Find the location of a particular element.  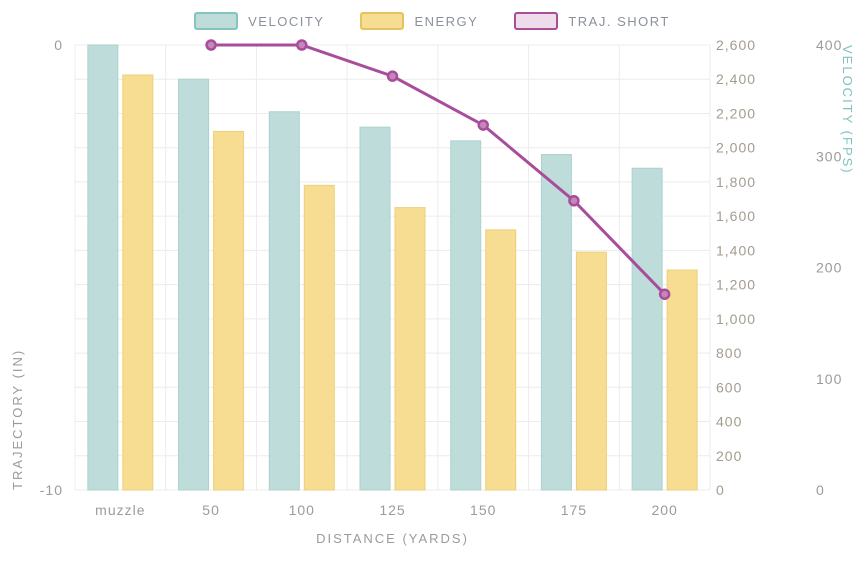

tick-label-inner-right: 2,400 is located at coordinates (736, 79).